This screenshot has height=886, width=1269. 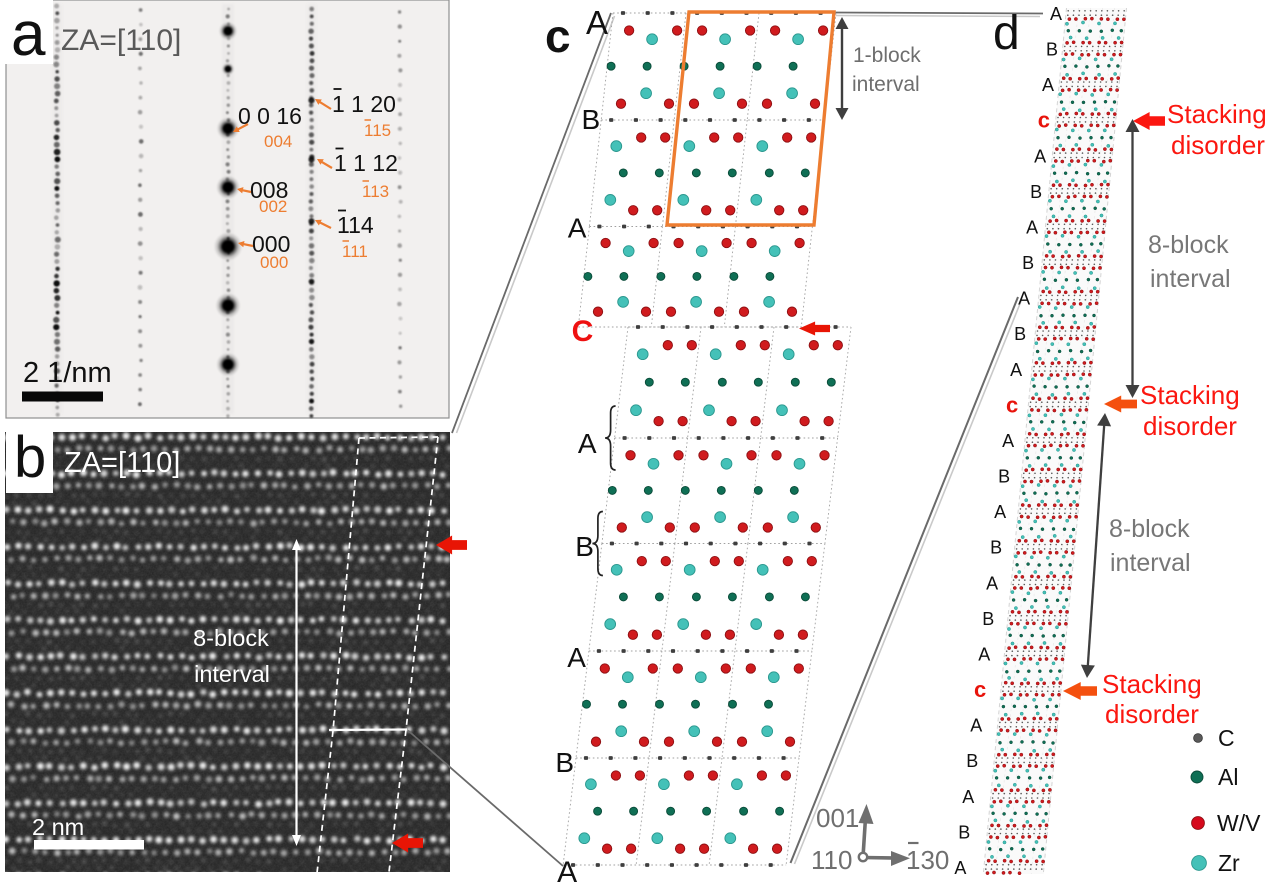 I want to click on svg-text: 115, so click(x=377, y=130).